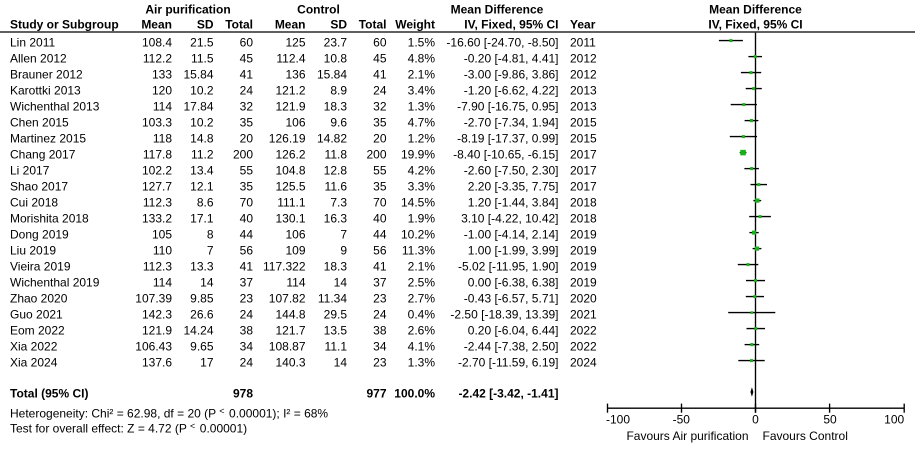 The image size is (915, 453). Describe the element at coordinates (497, 10) in the screenshot. I see `svg-text: Mean Difference` at that location.